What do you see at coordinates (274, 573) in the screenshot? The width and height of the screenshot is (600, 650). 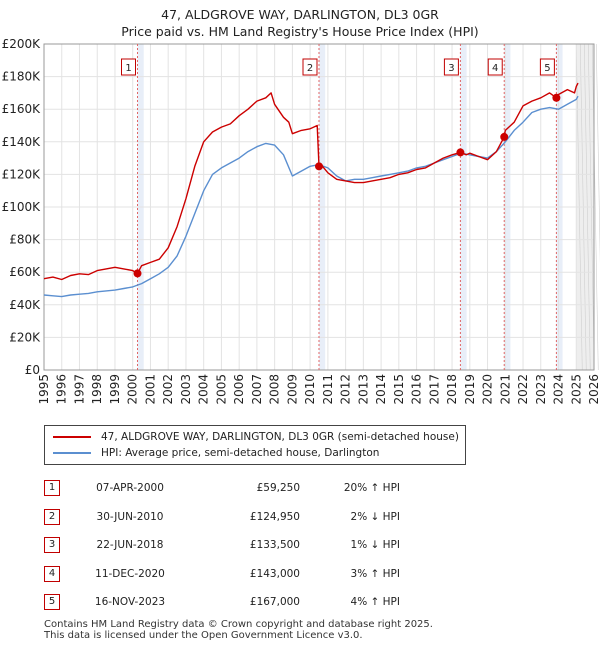 I see `transaction-price: £143,000` at bounding box center [274, 573].